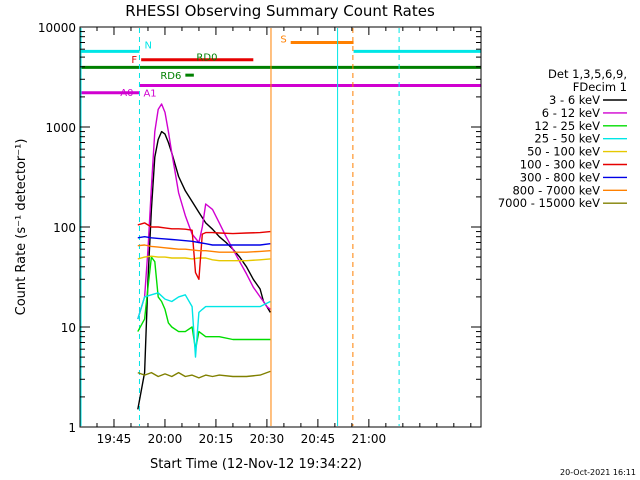 This screenshot has width=640, height=480. What do you see at coordinates (267, 439) in the screenshot?
I see `x-tick-label: 20:30` at bounding box center [267, 439].